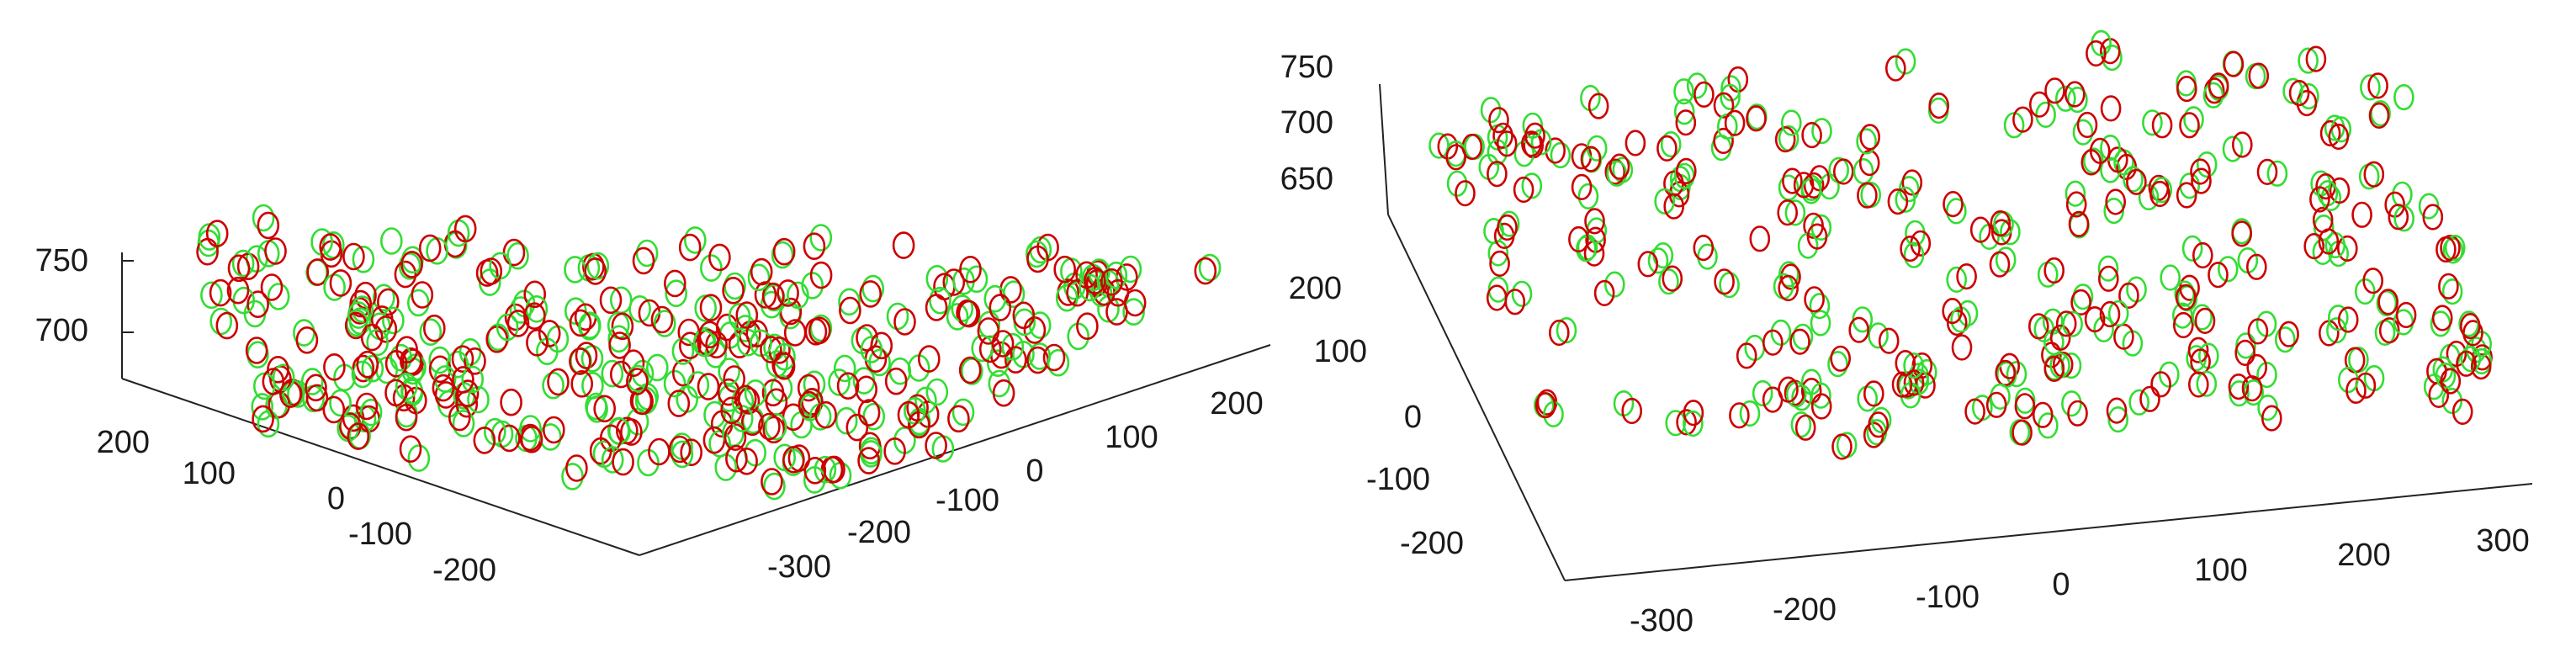 Image resolution: width=2576 pixels, height=652 pixels. Describe the element at coordinates (336, 499) in the screenshot. I see `y-tick-label: 0` at that location.